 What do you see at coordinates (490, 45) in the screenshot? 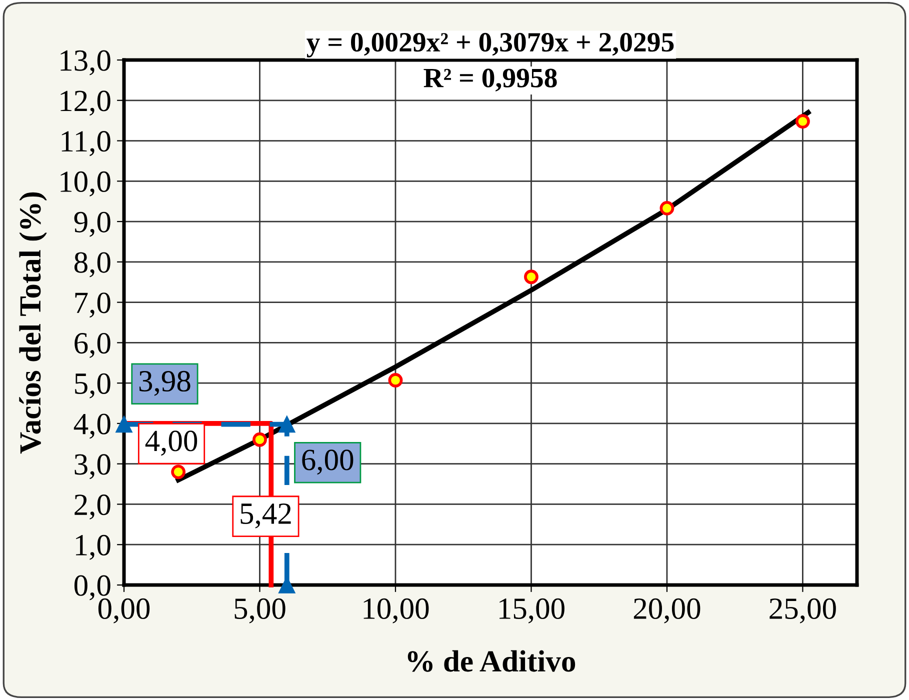
I see `text: y = 0,0029x² + 0,3079x + 2,0295` at bounding box center [490, 45].